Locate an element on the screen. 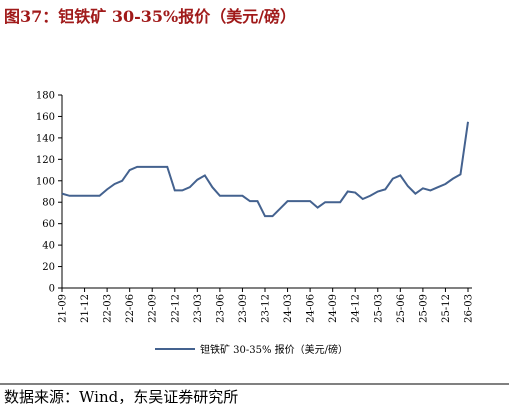  x-tick-label: 25-03 is located at coordinates (378, 308).